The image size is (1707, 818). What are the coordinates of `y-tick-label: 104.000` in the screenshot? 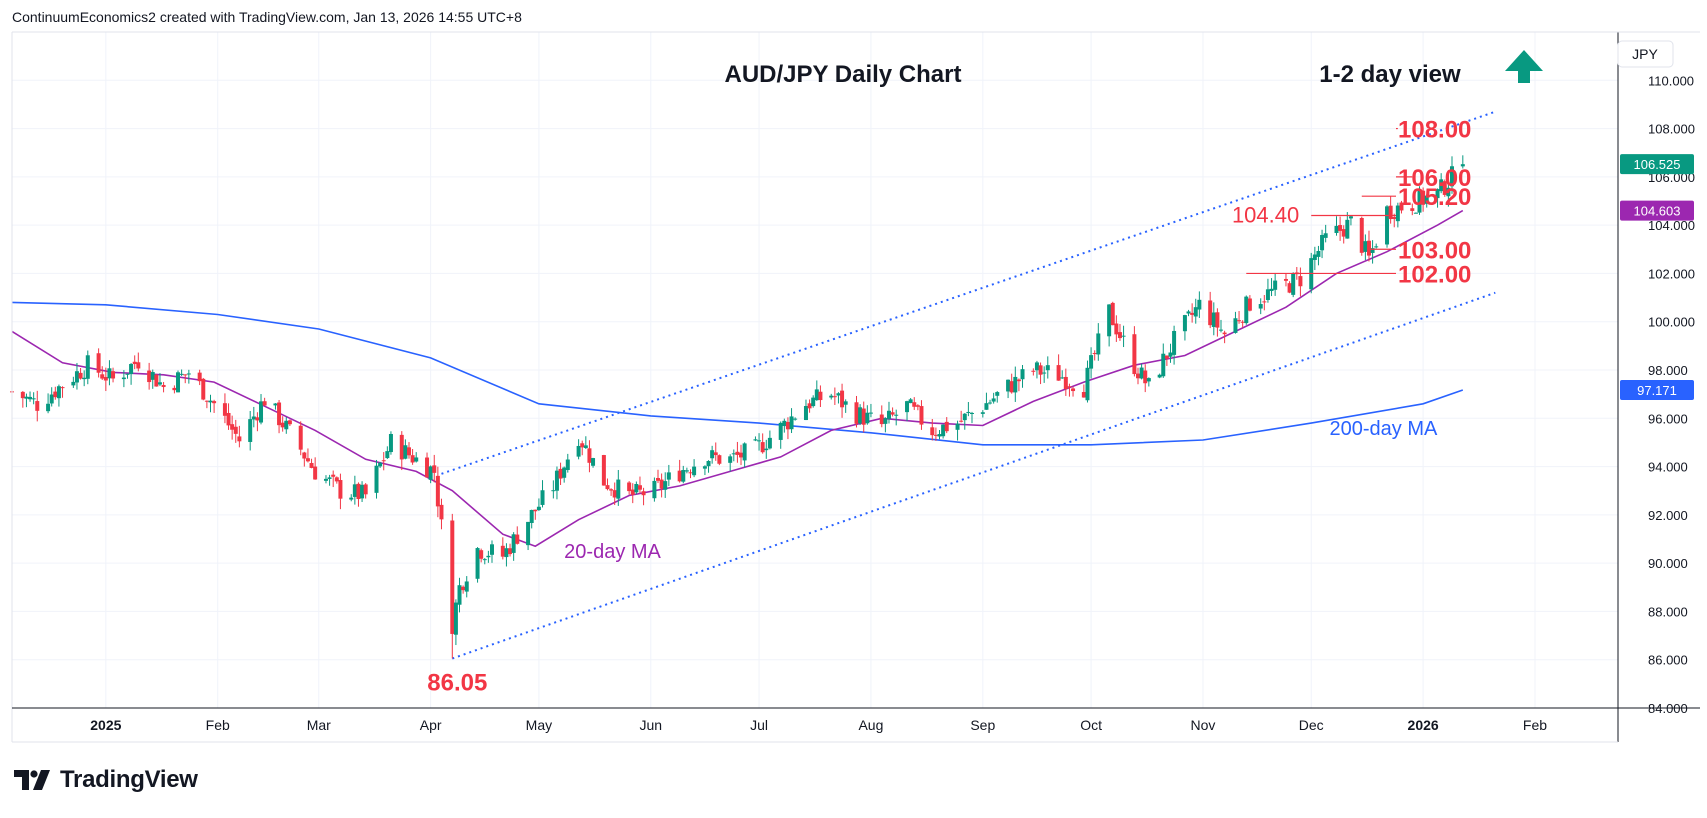 It's located at (1671, 225).